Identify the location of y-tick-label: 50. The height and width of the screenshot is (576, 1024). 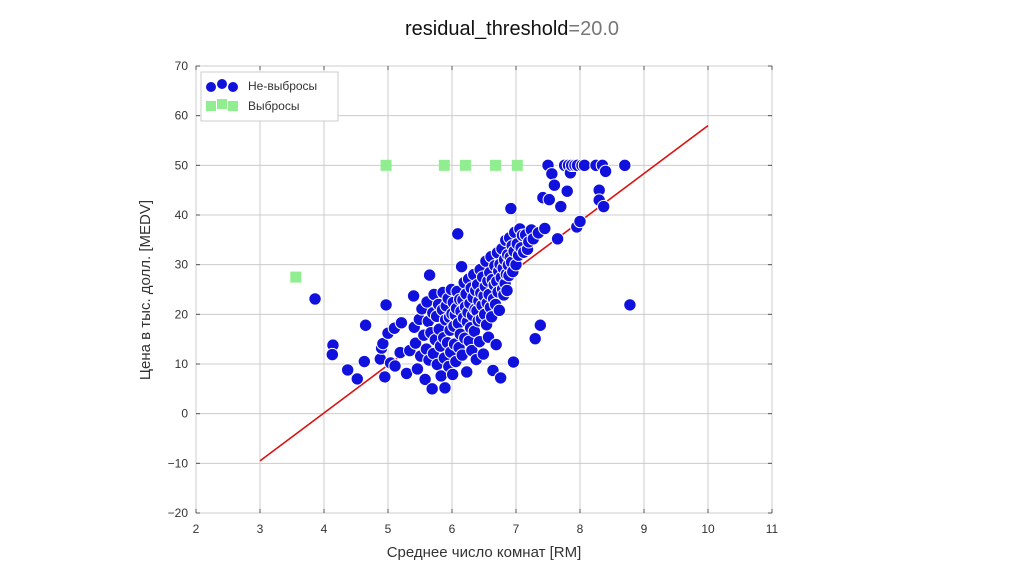
(182, 165).